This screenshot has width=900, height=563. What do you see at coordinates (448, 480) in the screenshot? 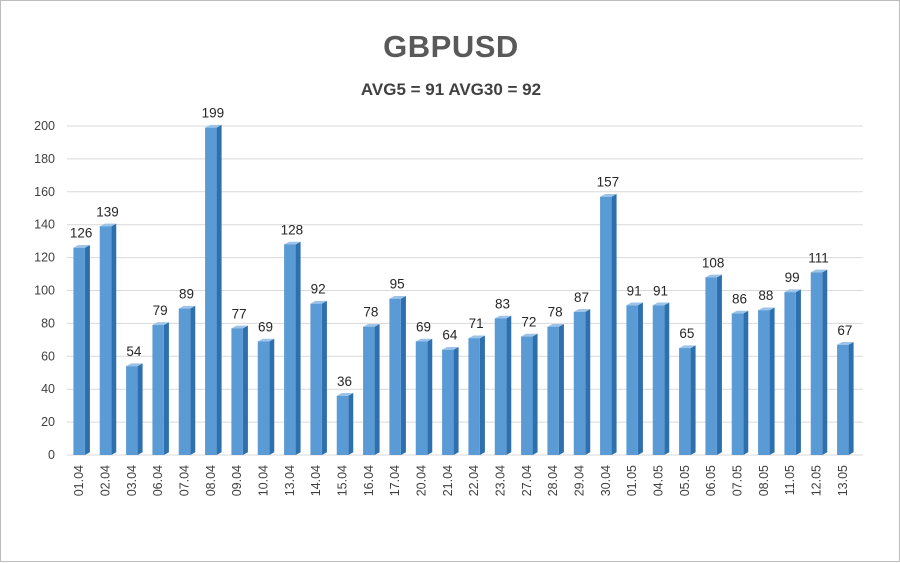
I see `x-tick-label: 21.04` at bounding box center [448, 480].